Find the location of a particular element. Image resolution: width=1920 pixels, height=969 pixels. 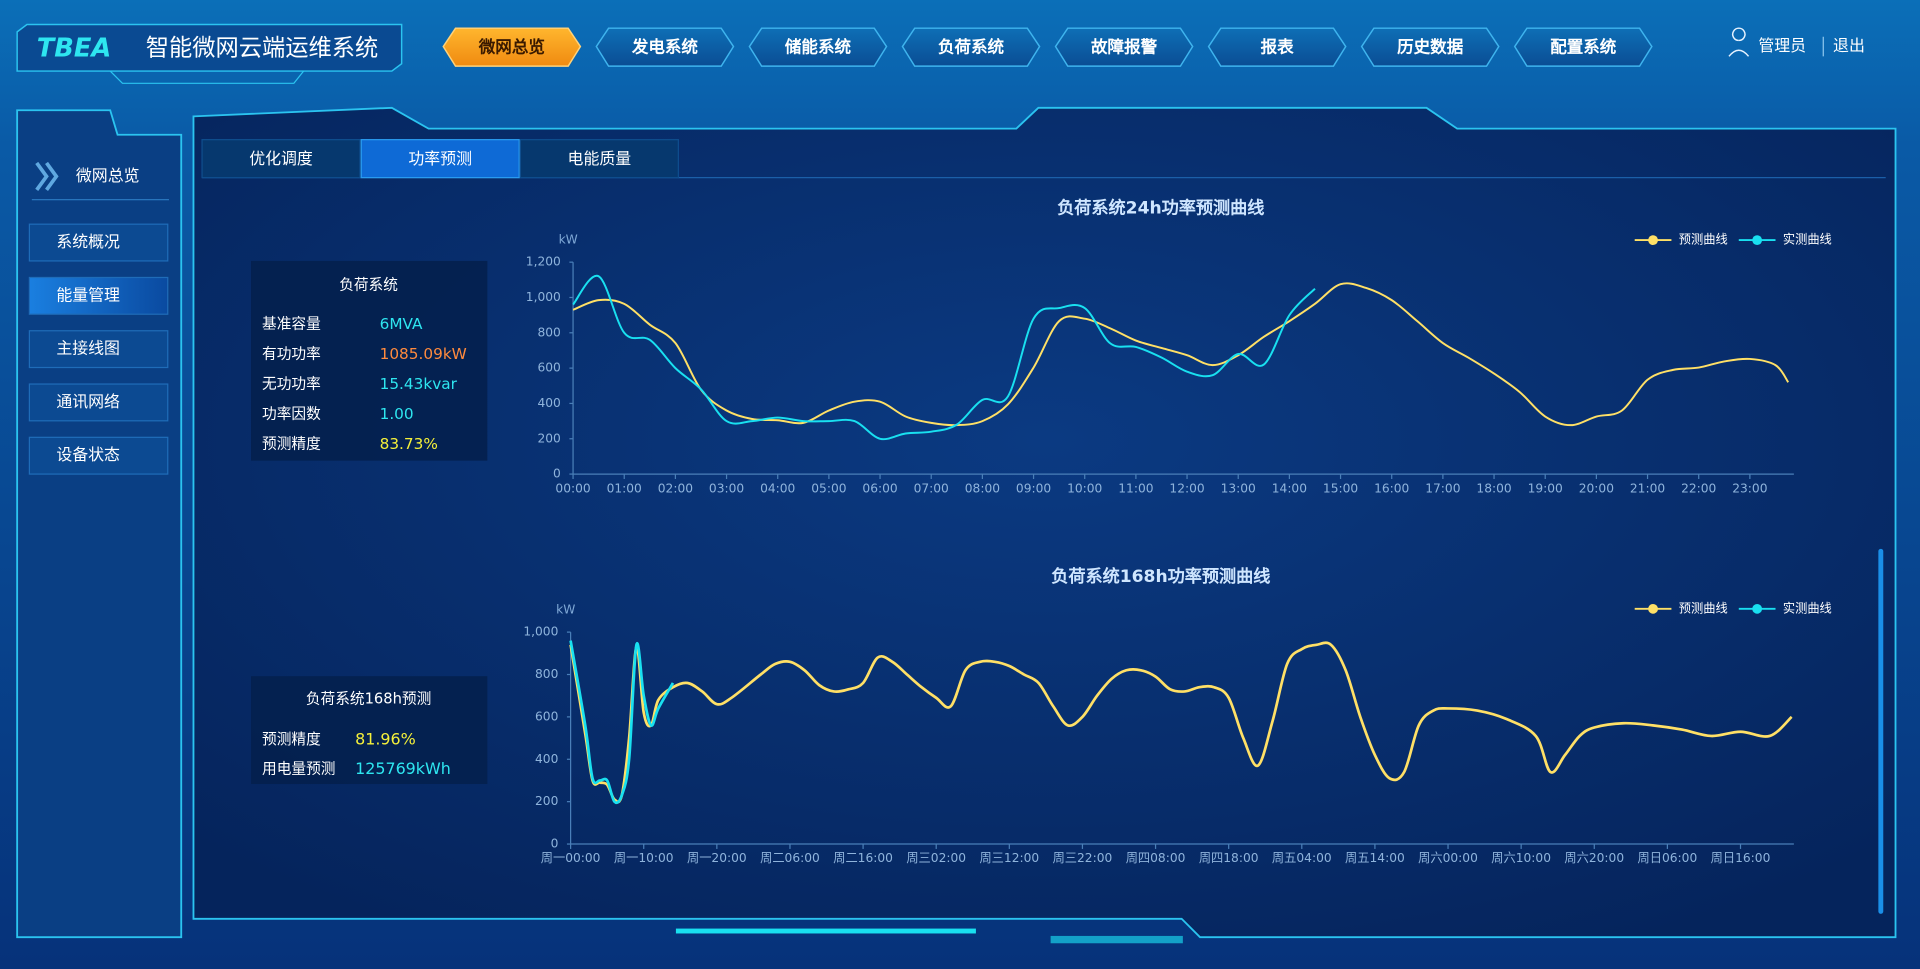

tab-label: 电能质量 is located at coordinates (600, 158).